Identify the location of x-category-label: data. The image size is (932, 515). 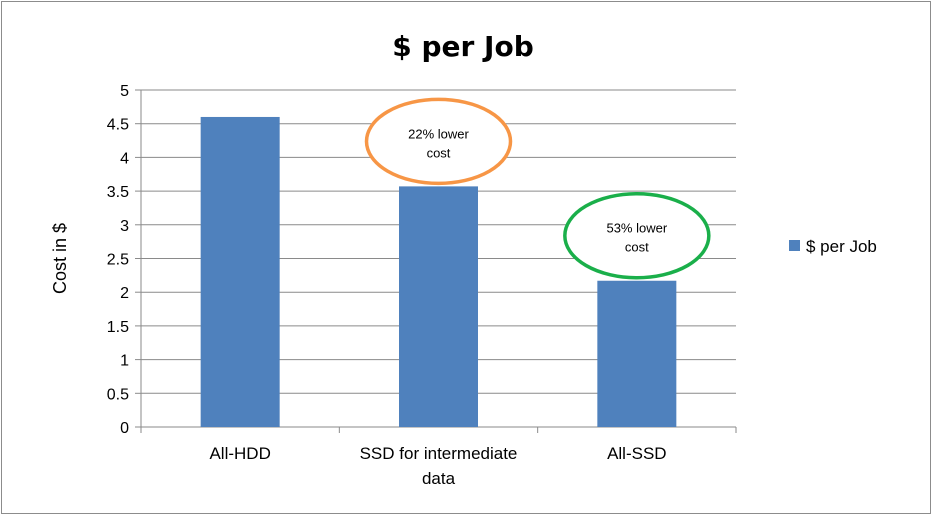
(439, 478).